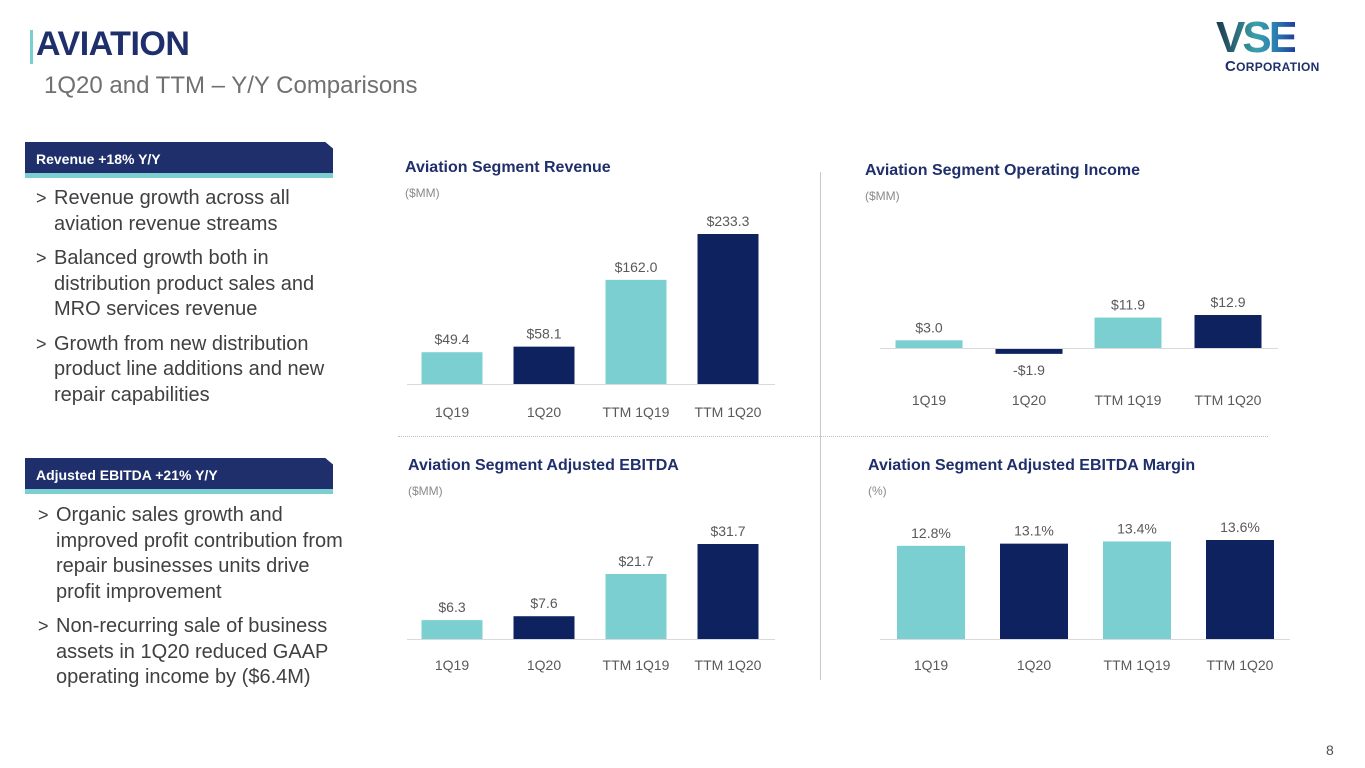 This screenshot has height=768, width=1365. What do you see at coordinates (728, 665) in the screenshot?
I see `ebitda-category-label: TTM 1Q20` at bounding box center [728, 665].